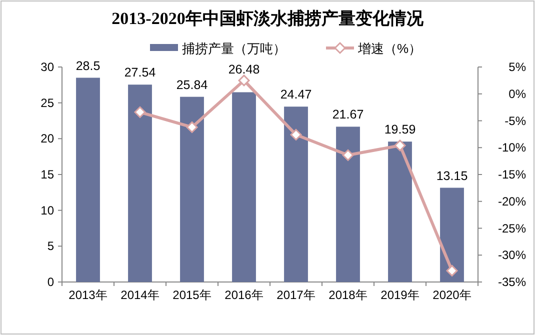 The image size is (535, 335). Describe the element at coordinates (50, 246) in the screenshot. I see `y-tick-label: 5` at that location.